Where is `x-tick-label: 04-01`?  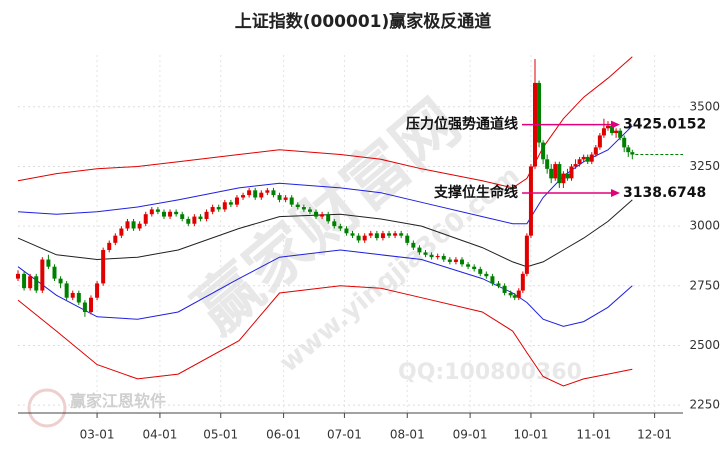 x-tick-label: 04-01 is located at coordinates (159, 435).